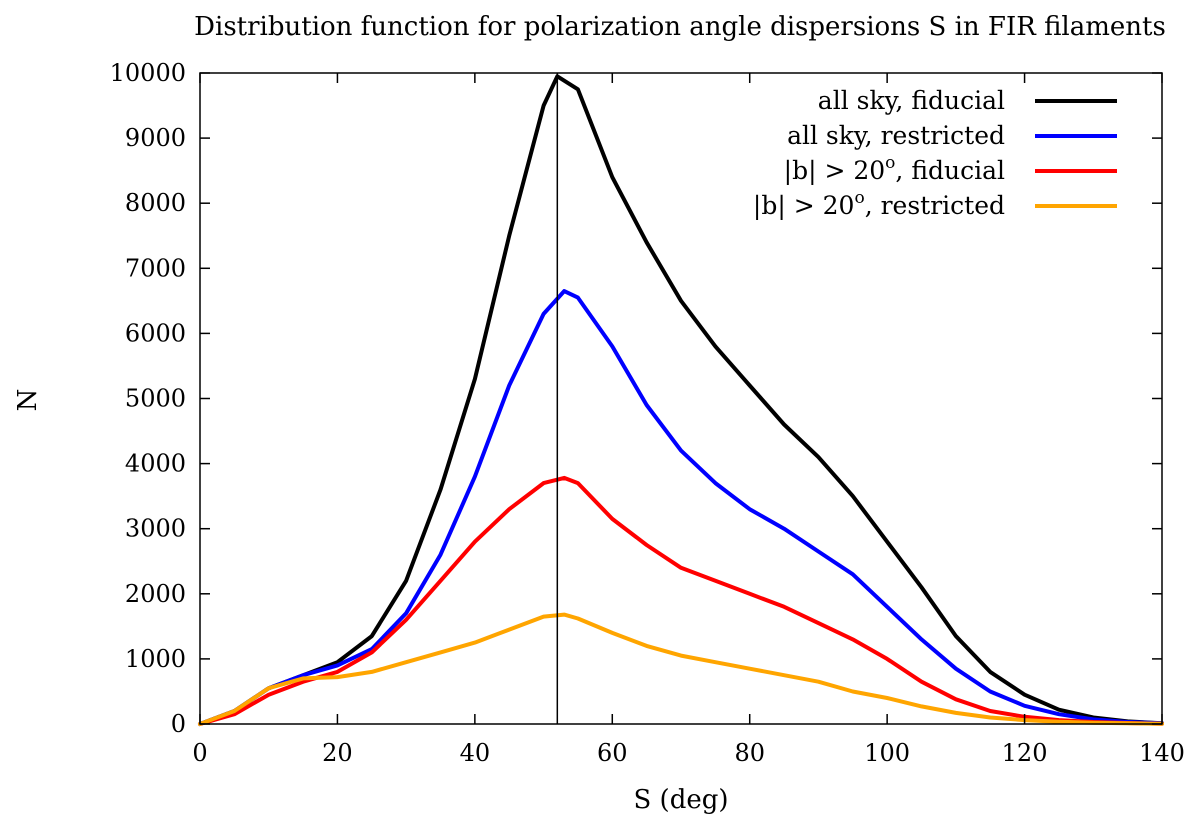 This screenshot has height=835, width=1200. What do you see at coordinates (612, 753) in the screenshot?
I see `x-tick-label: 60` at bounding box center [612, 753].